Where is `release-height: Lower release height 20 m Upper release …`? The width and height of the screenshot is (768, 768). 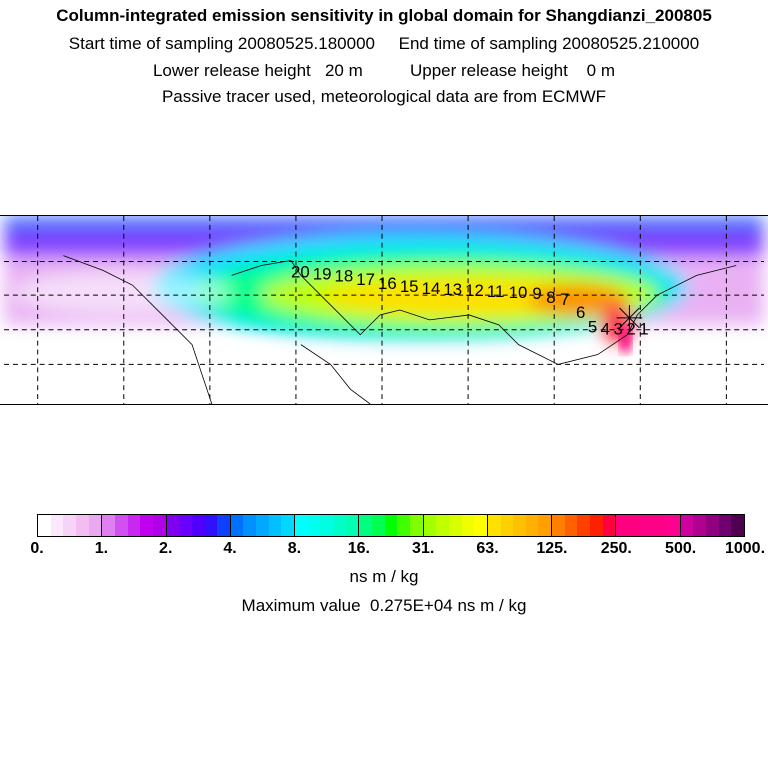
release-height: Lower release height 20 m Upper release … is located at coordinates (384, 70).